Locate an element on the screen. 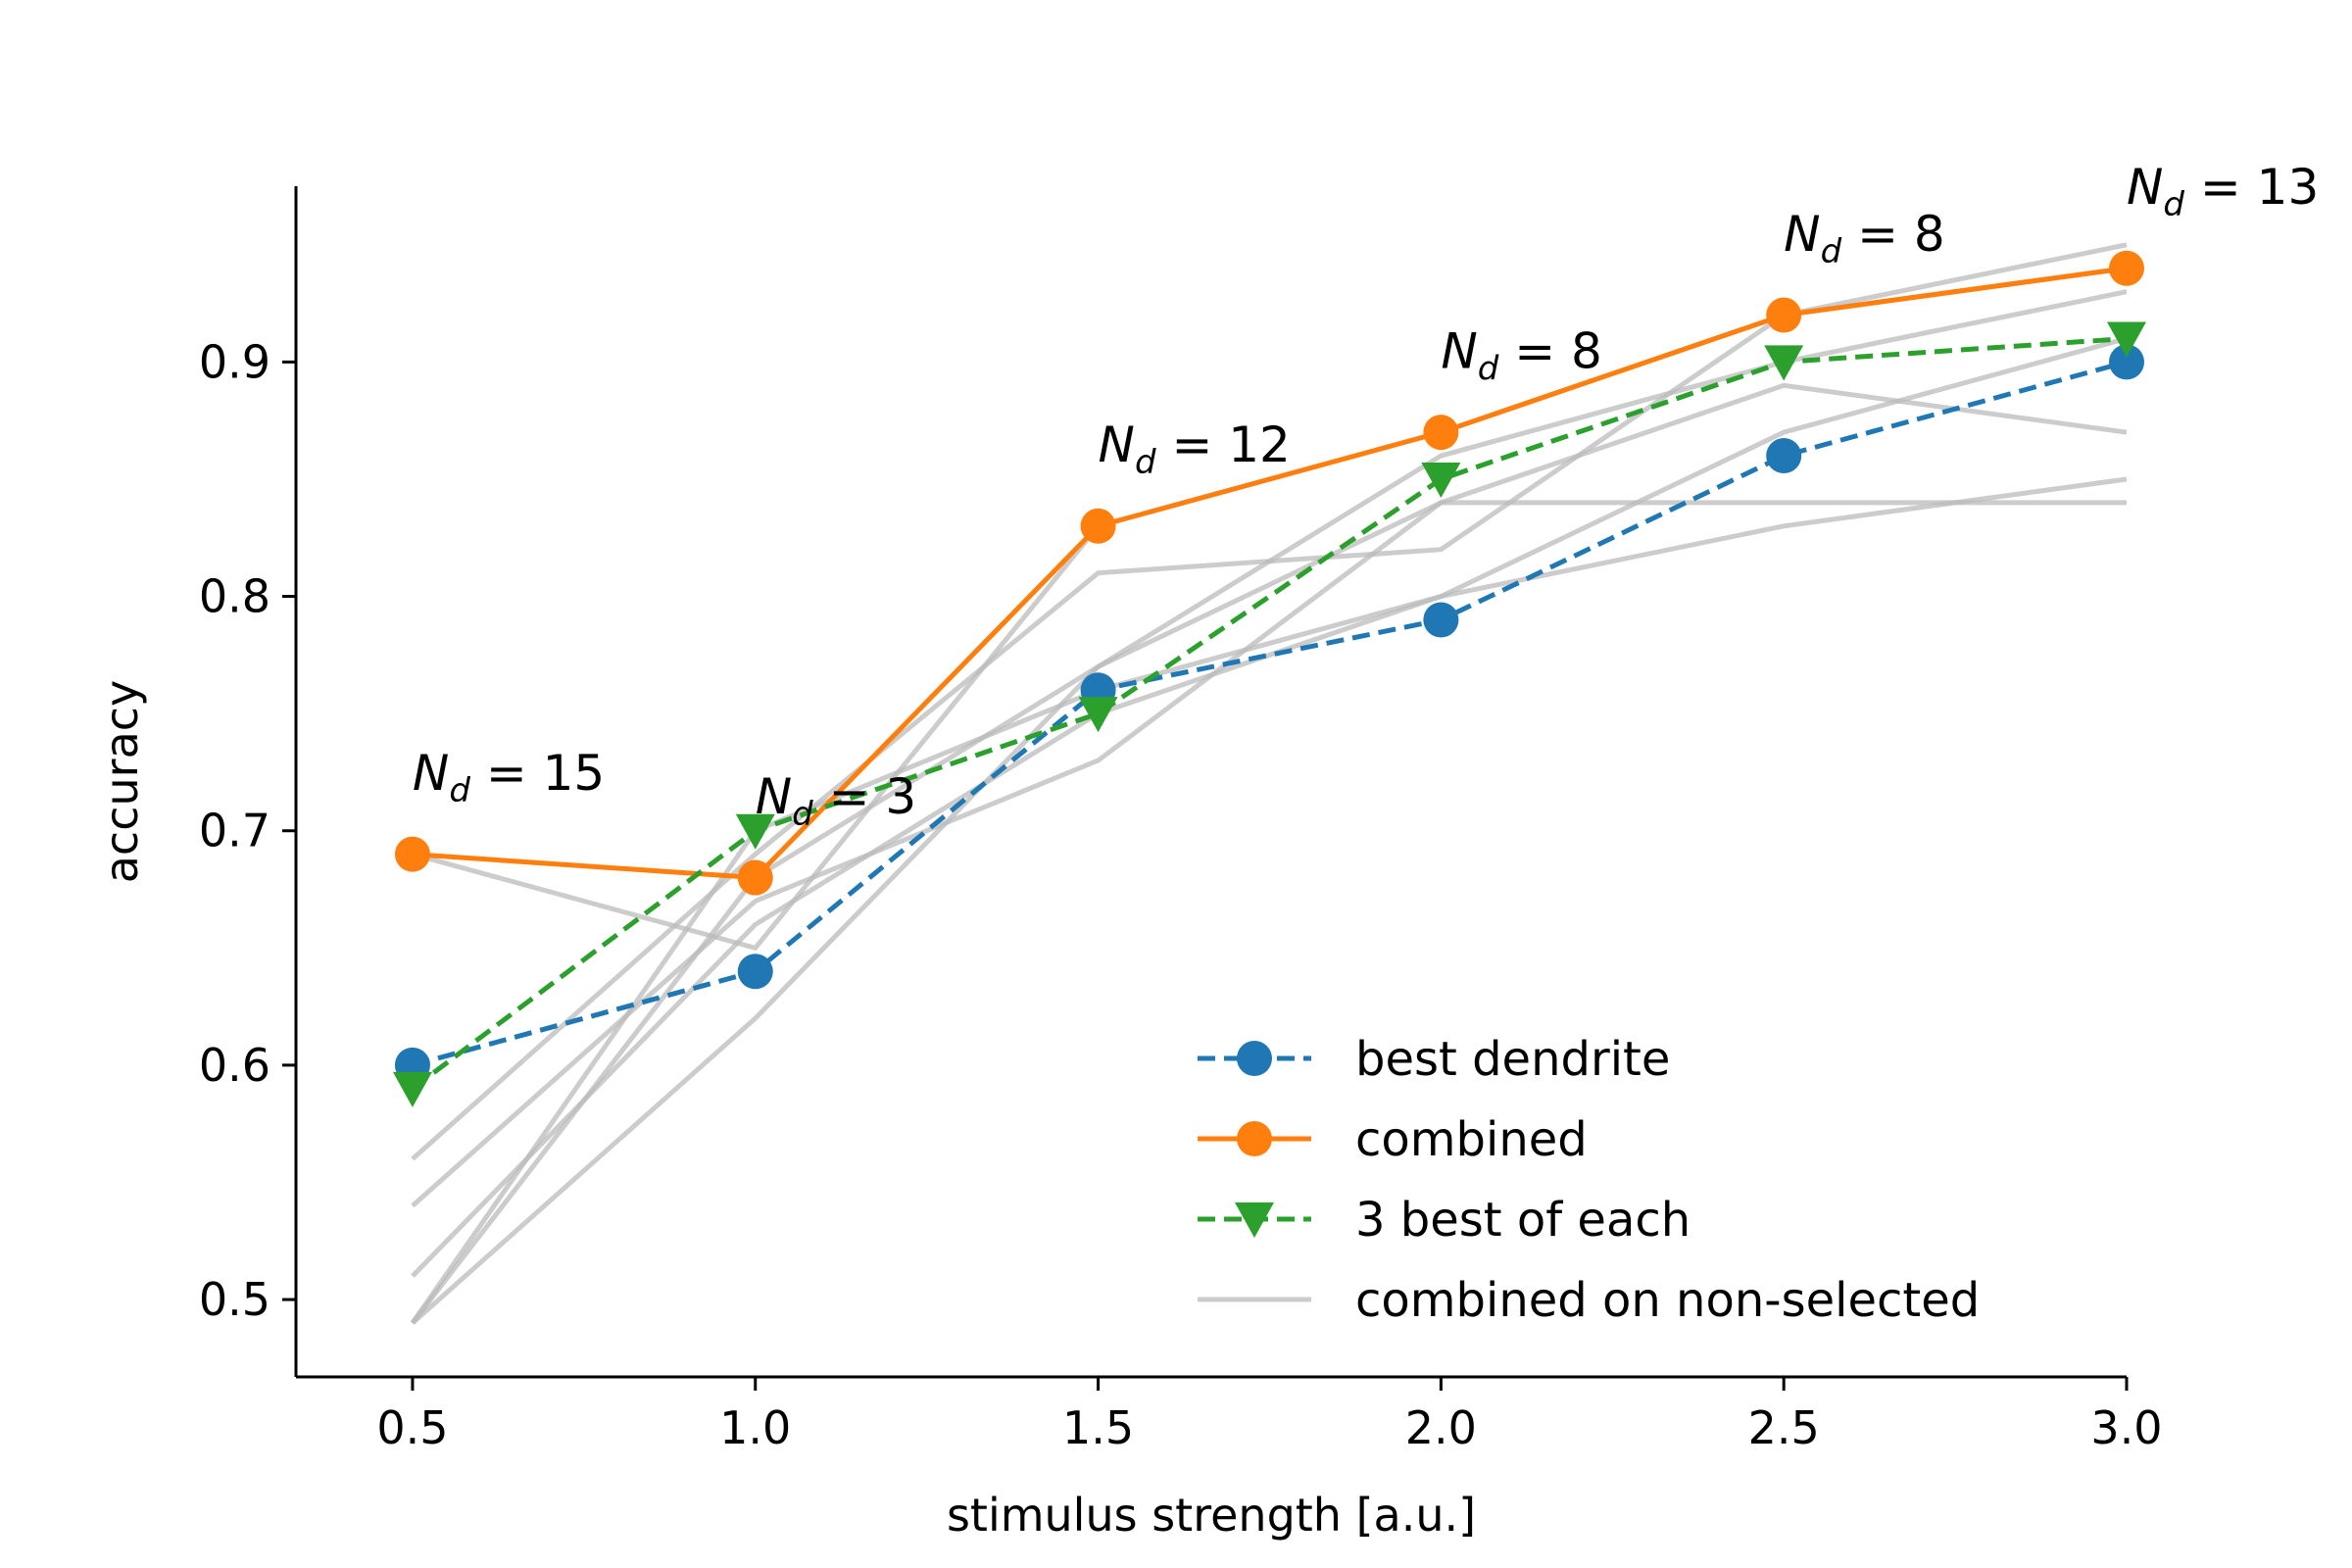  annotation-label: Nd = 15 is located at coordinates (509, 777).